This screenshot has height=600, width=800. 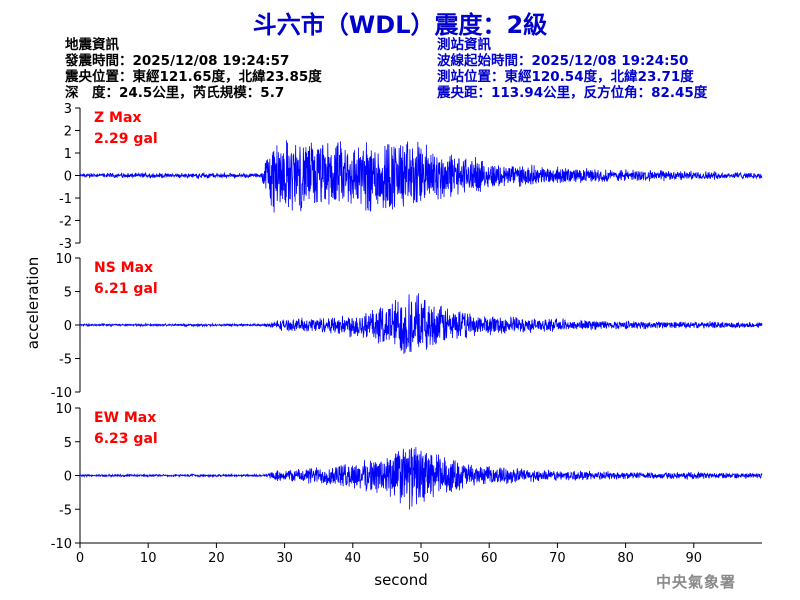 What do you see at coordinates (421, 324) in the screenshot?
I see `waveform-ns` at bounding box center [421, 324].